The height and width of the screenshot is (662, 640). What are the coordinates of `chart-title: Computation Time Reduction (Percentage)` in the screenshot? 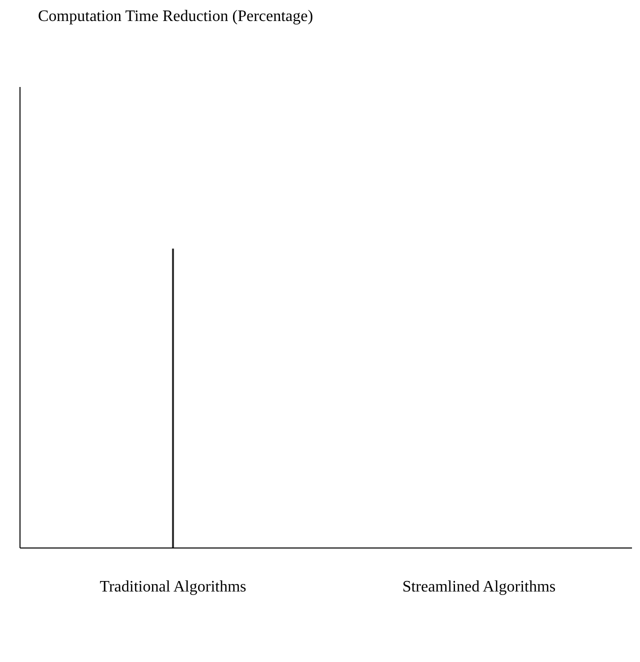 It's located at (175, 17).